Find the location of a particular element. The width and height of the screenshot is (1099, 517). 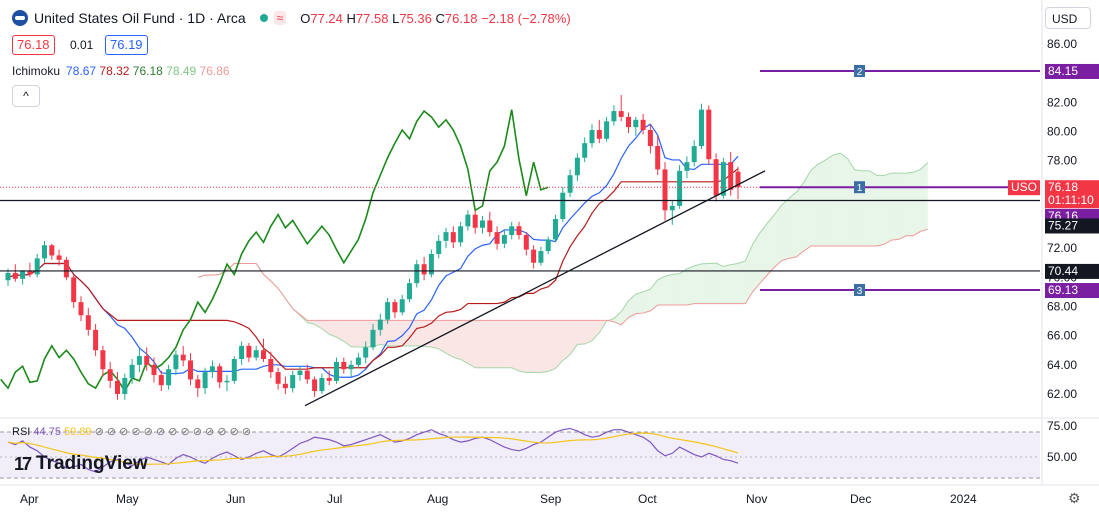

time-axis-label: 2024 is located at coordinates (963, 499).